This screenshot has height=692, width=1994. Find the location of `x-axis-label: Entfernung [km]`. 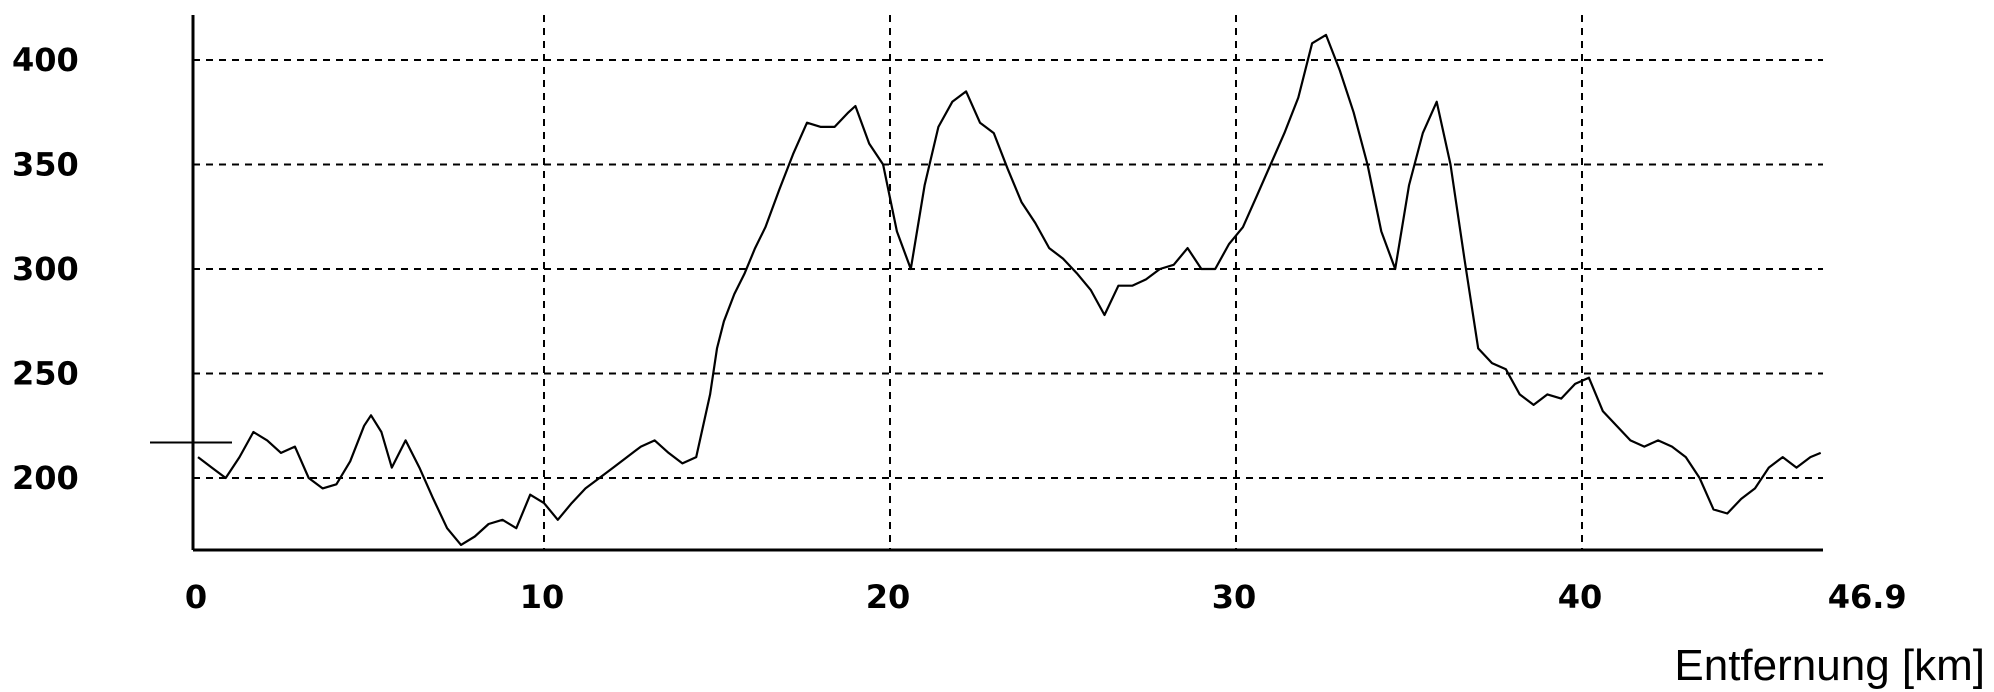

x-axis-label: Entfernung [km] is located at coordinates (1829, 665).